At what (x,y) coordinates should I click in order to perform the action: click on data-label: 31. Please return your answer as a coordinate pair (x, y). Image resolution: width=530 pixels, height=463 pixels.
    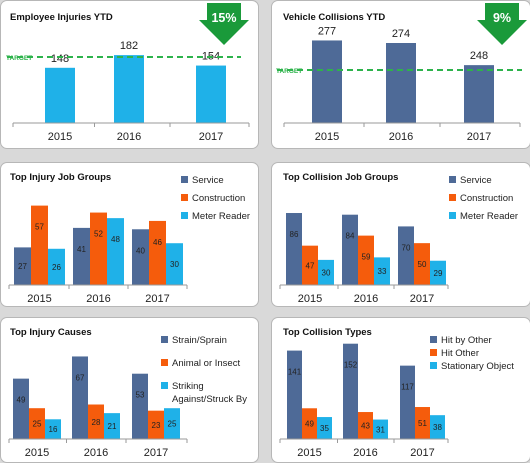
    Looking at the image, I should click on (380, 429).